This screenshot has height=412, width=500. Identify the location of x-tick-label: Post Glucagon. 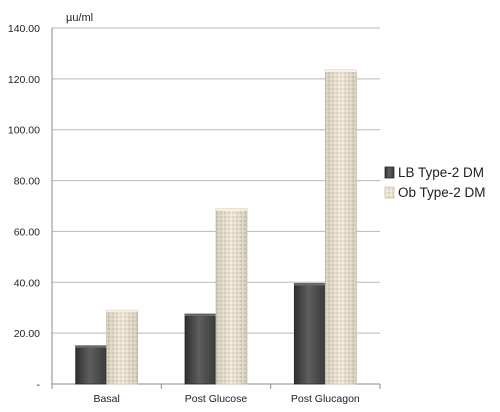
(325, 399).